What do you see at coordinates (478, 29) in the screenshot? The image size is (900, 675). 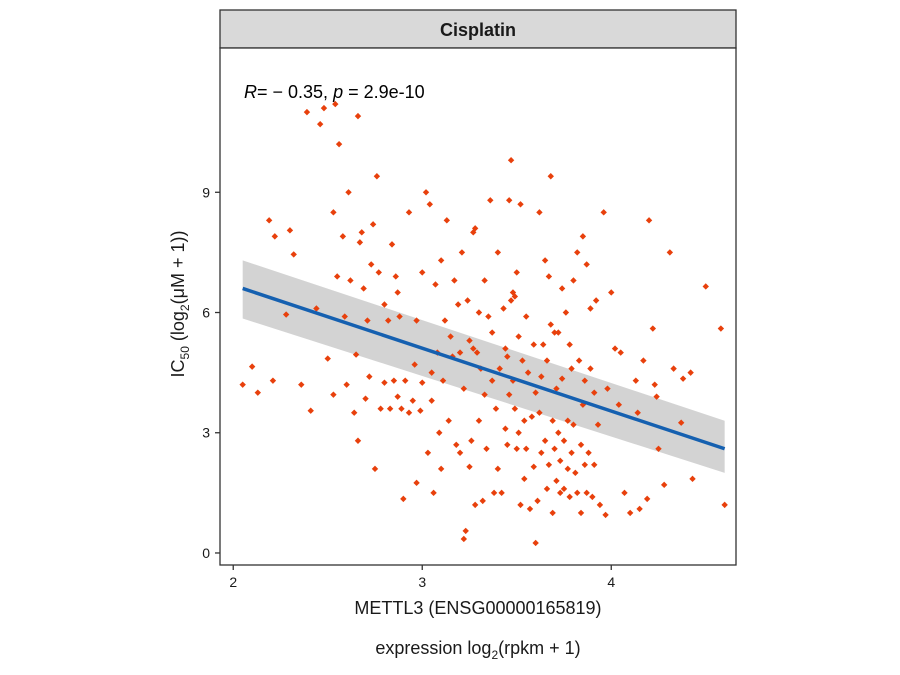 I see `facet-strip` at bounding box center [478, 29].